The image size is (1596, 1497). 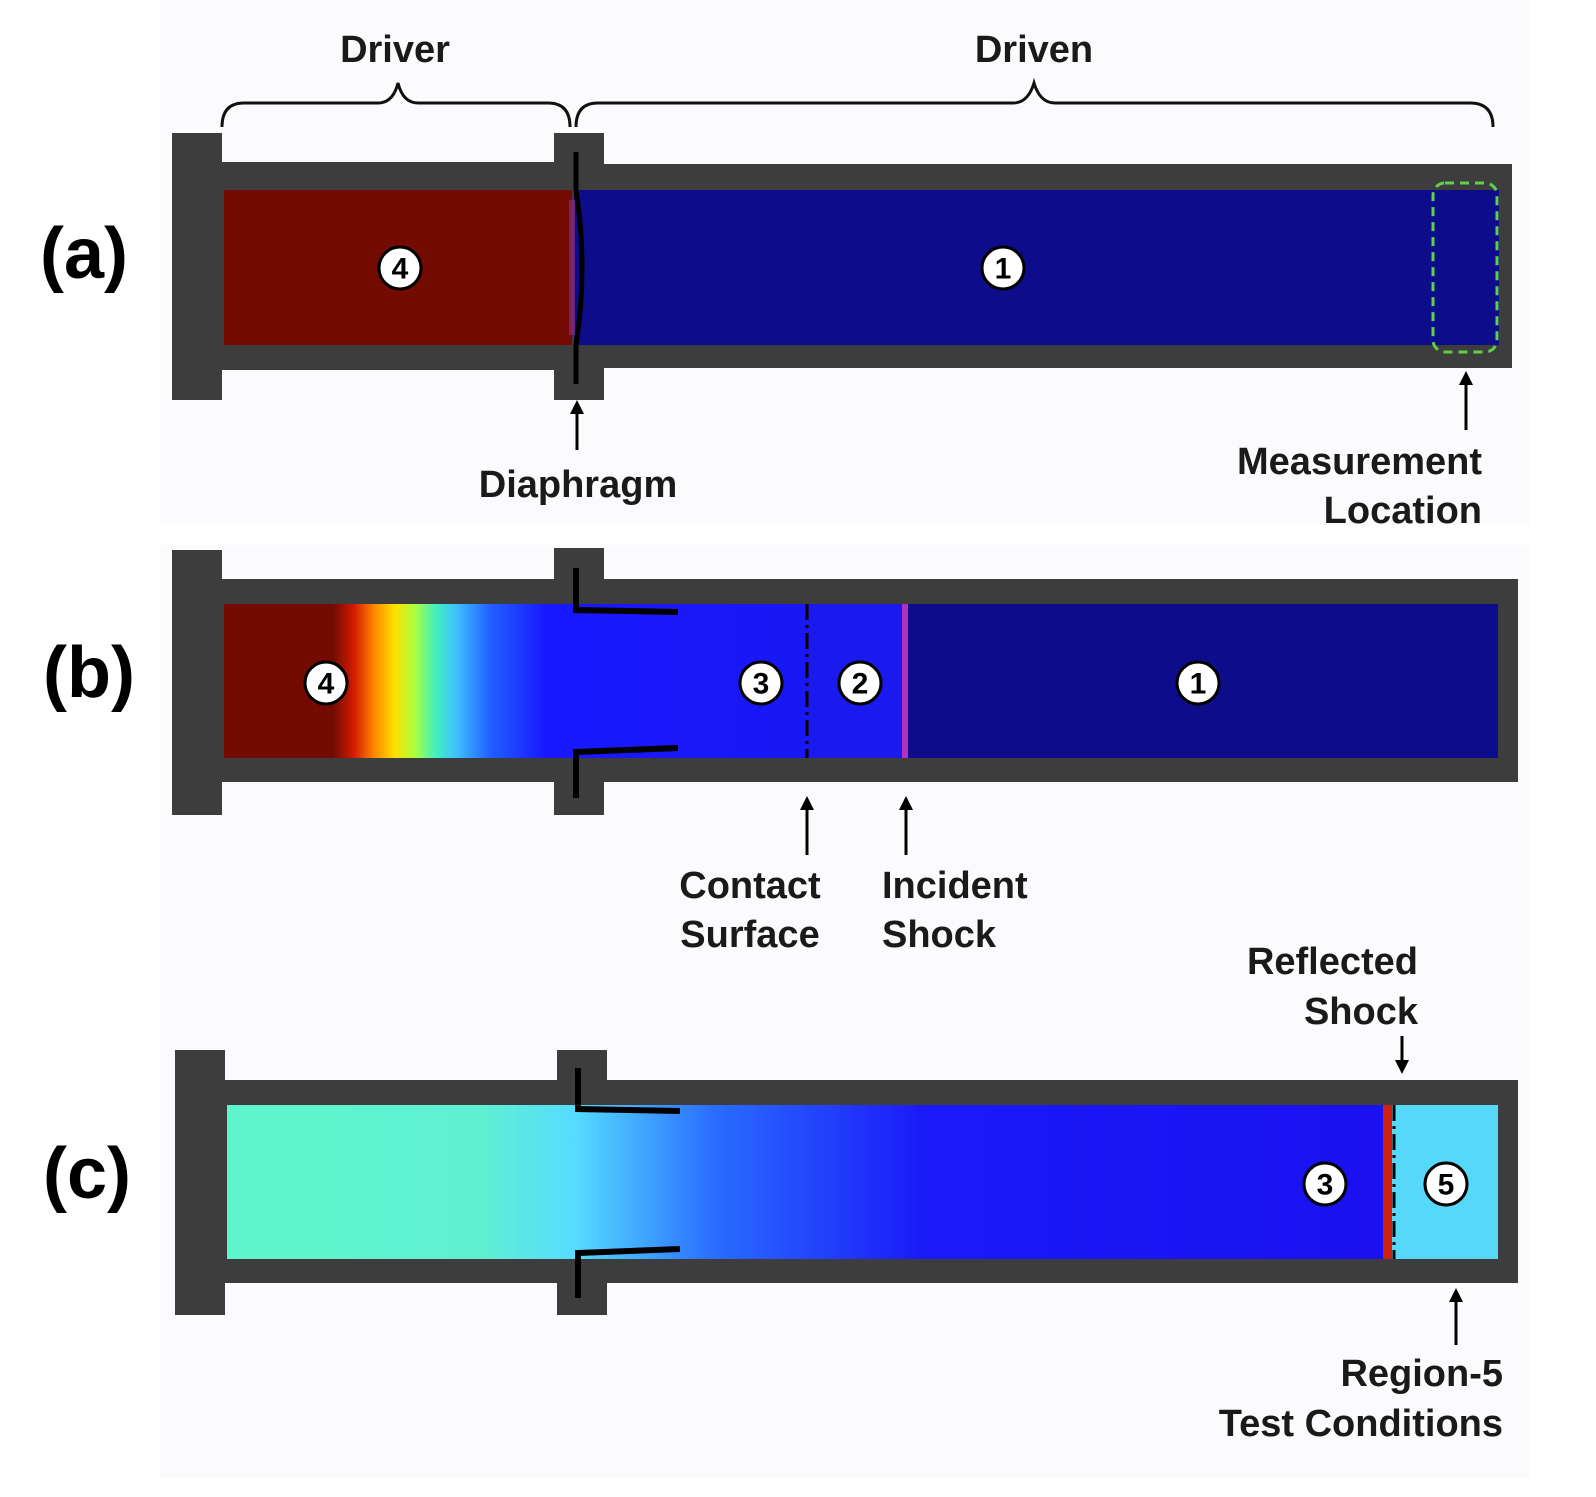 I want to click on incident-label-line-2: Shock, so click(x=939, y=935).